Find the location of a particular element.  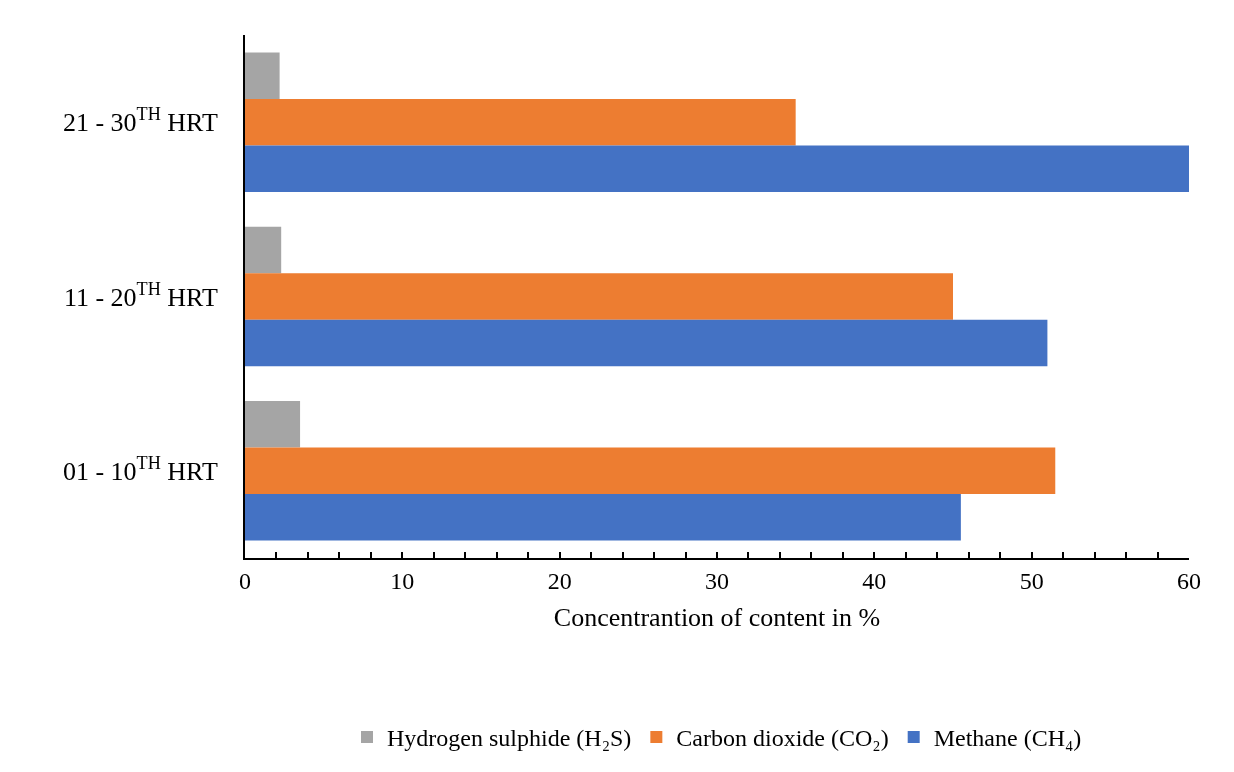

y-tick-label: 21 - 30$^{TH}$ HRT is located at coordinates (140, 121).